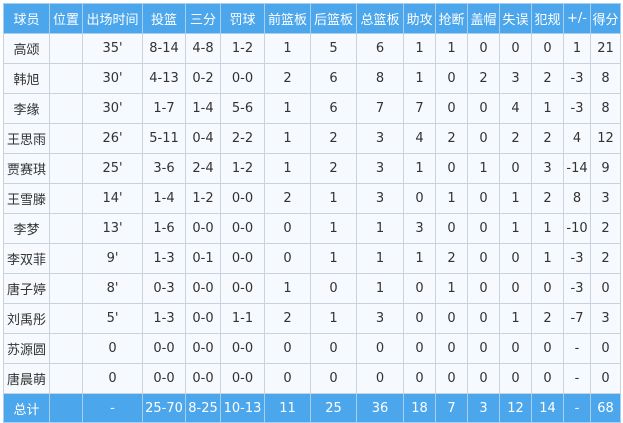  Describe the element at coordinates (515, 18) in the screenshot. I see `column-header: 失误` at that location.